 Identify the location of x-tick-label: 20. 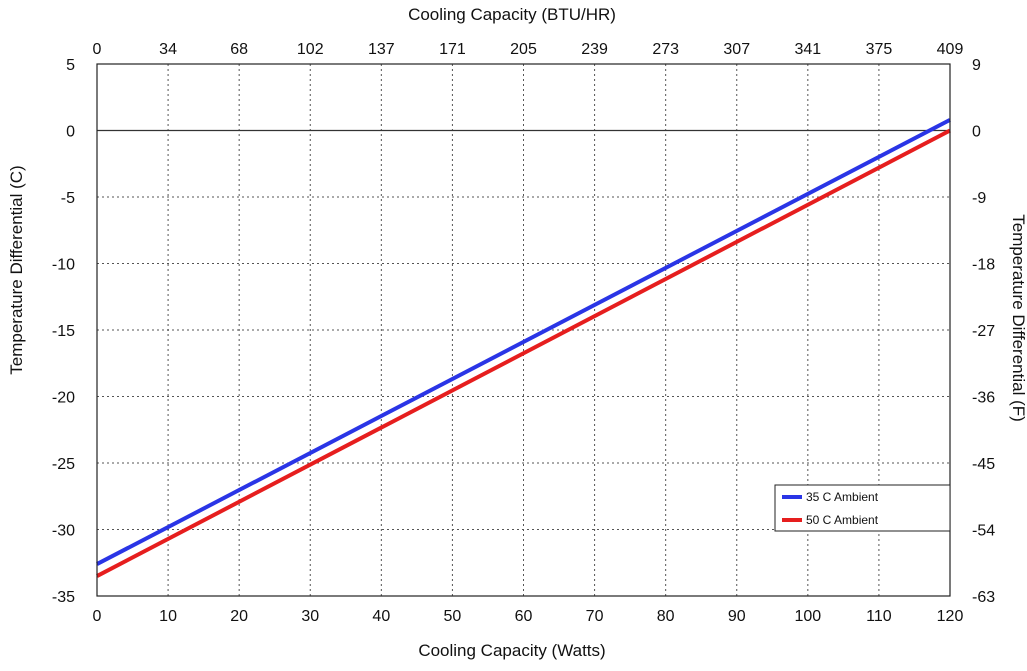
(239, 616).